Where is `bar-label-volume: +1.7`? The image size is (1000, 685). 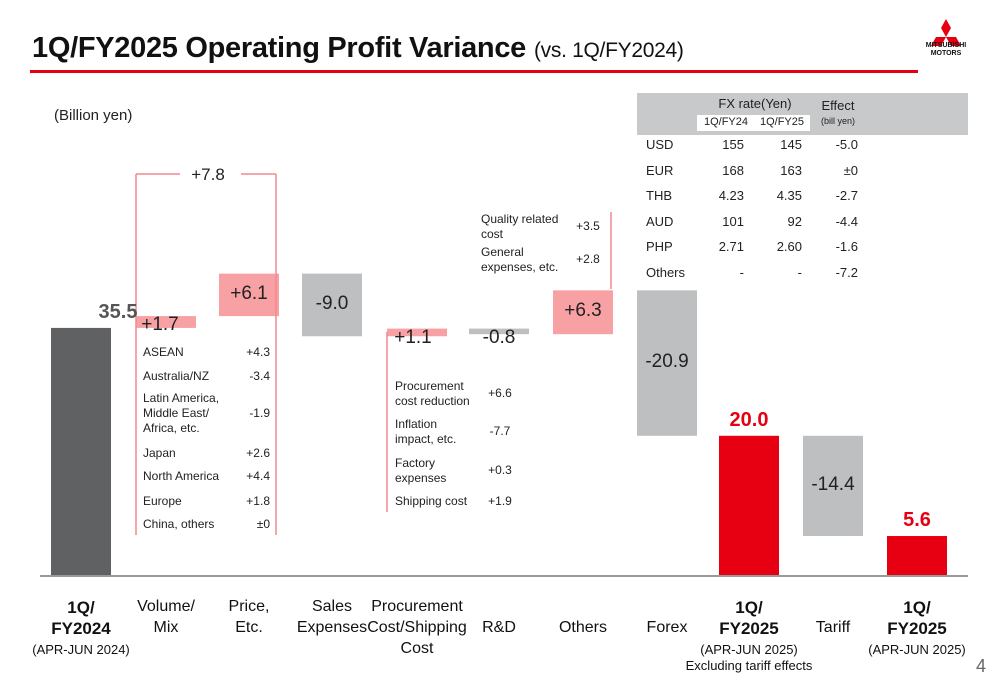
bar-label-volume: +1.7 is located at coordinates (160, 325).